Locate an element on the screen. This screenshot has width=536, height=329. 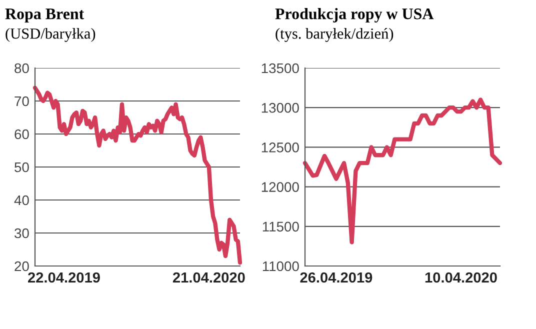
y-tick-label: 12000 is located at coordinates (280, 187).